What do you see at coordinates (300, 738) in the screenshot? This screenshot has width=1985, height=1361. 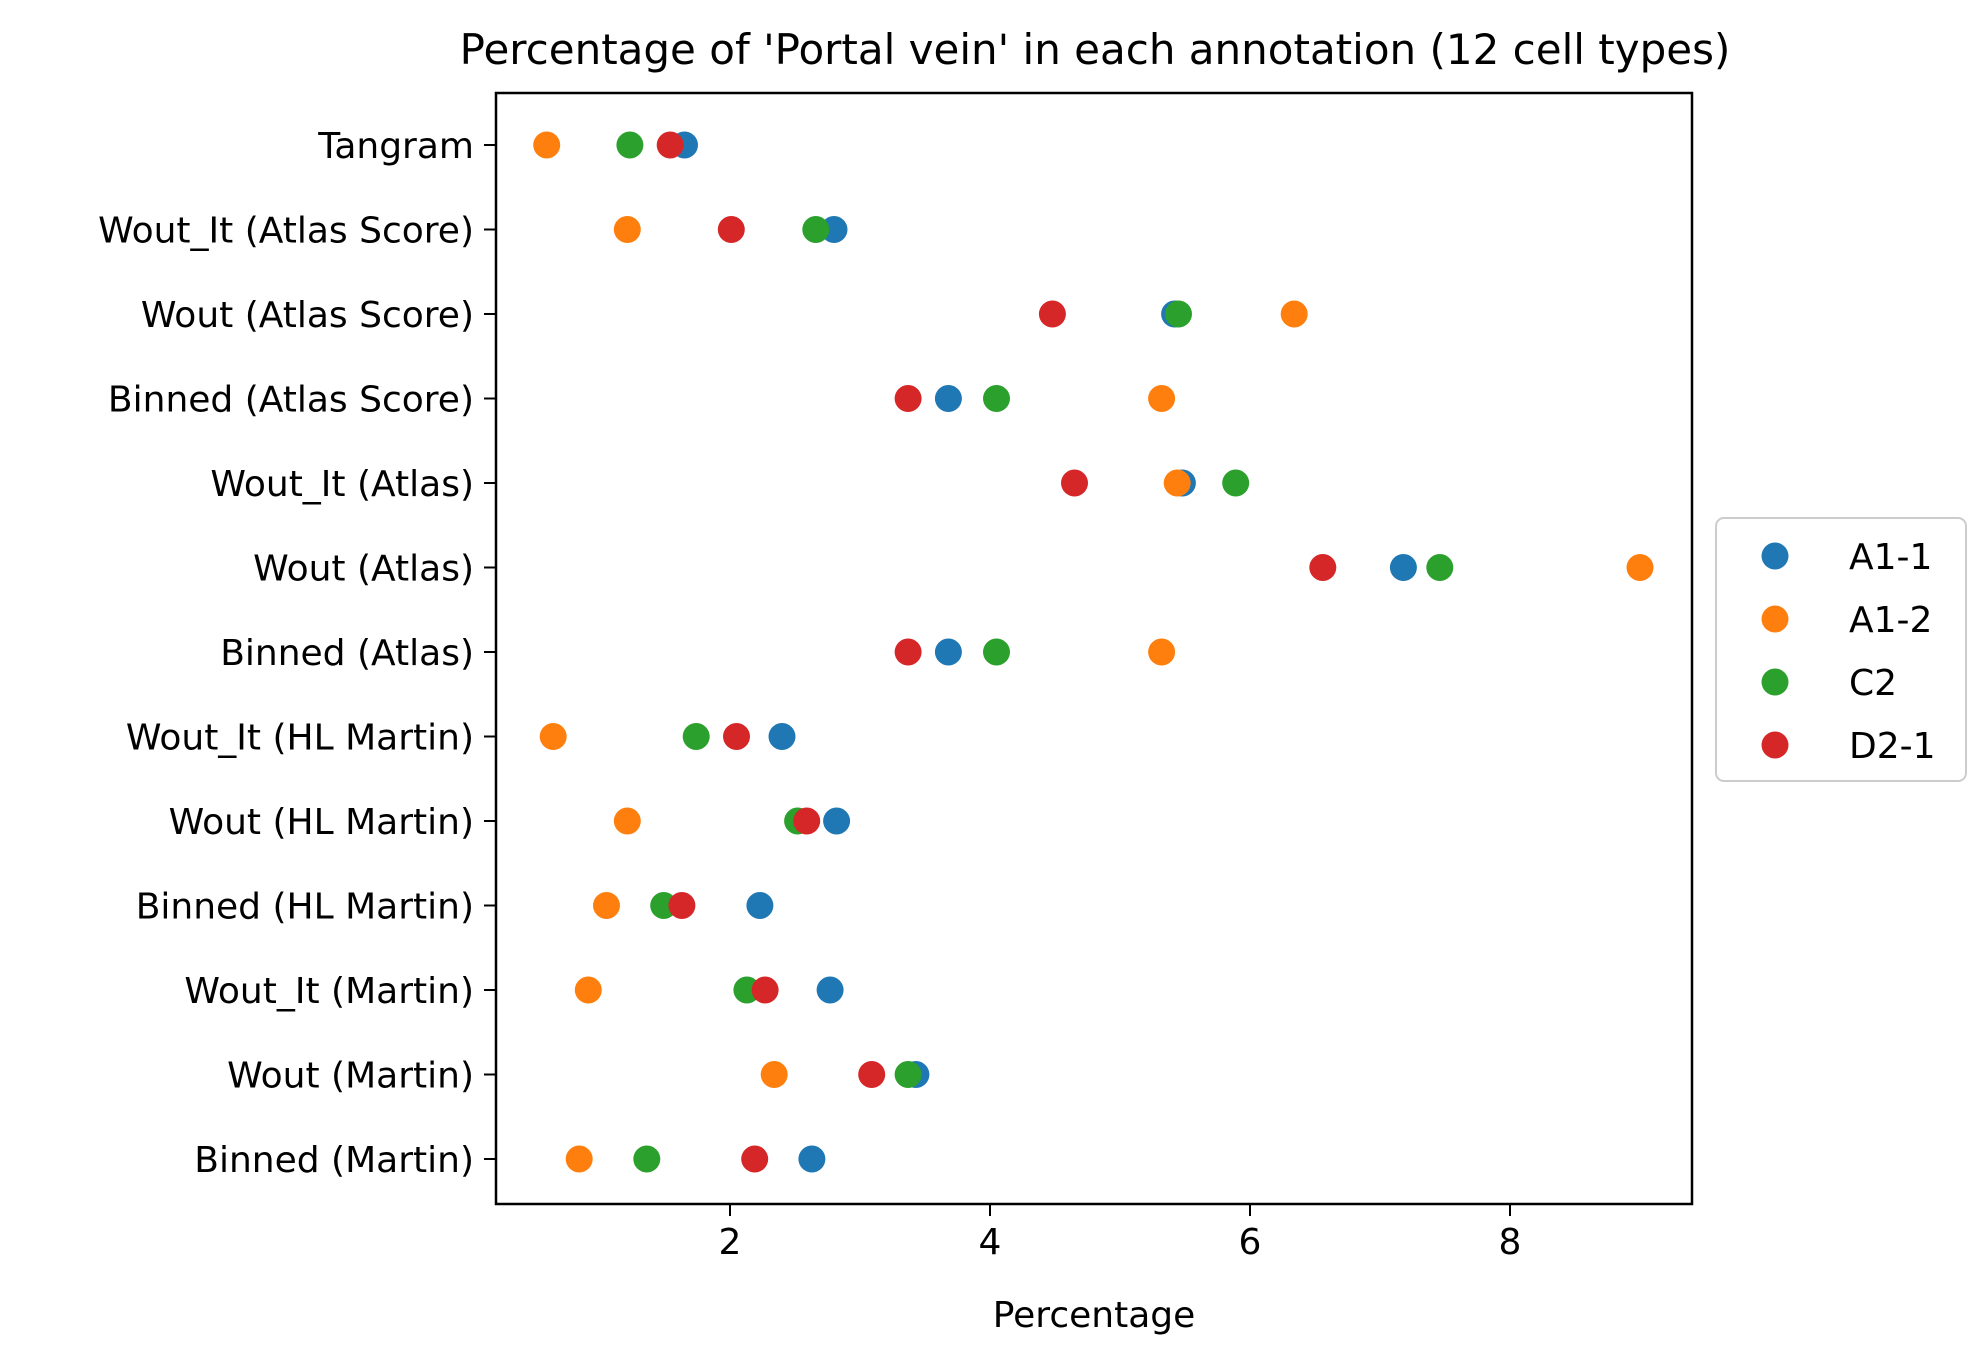 I see `y-tick-label: Wout_It (HL Martin)` at bounding box center [300, 738].